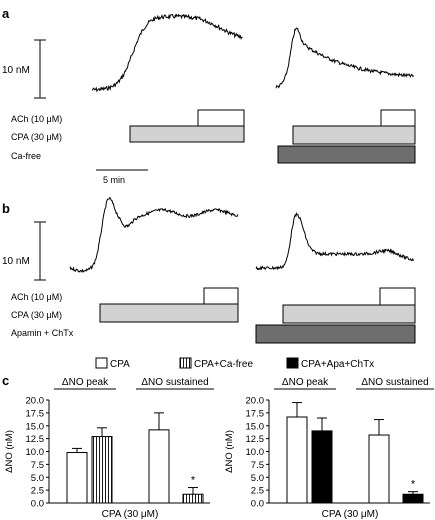  What do you see at coordinates (36, 137) in the screenshot?
I see `row-label-cpa-a: CPA (30 μM)` at bounding box center [36, 137].